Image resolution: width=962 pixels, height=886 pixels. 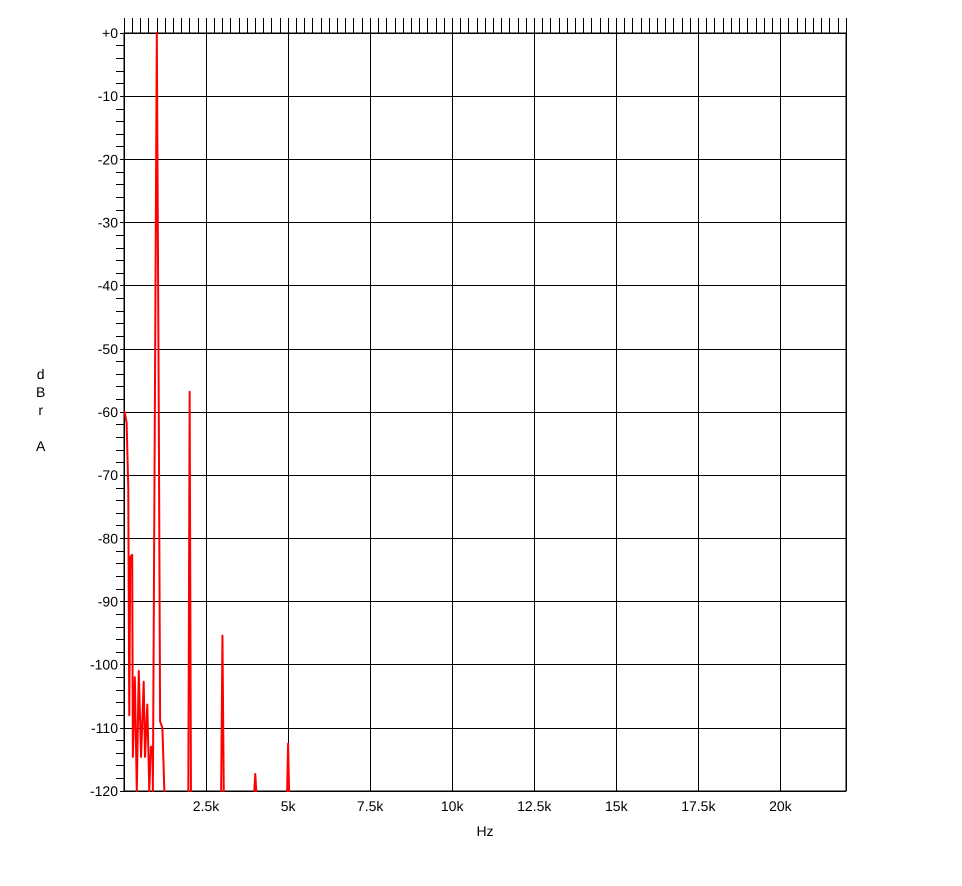 What do you see at coordinates (108, 538) in the screenshot?
I see `y-tick-label: -80` at bounding box center [108, 538].